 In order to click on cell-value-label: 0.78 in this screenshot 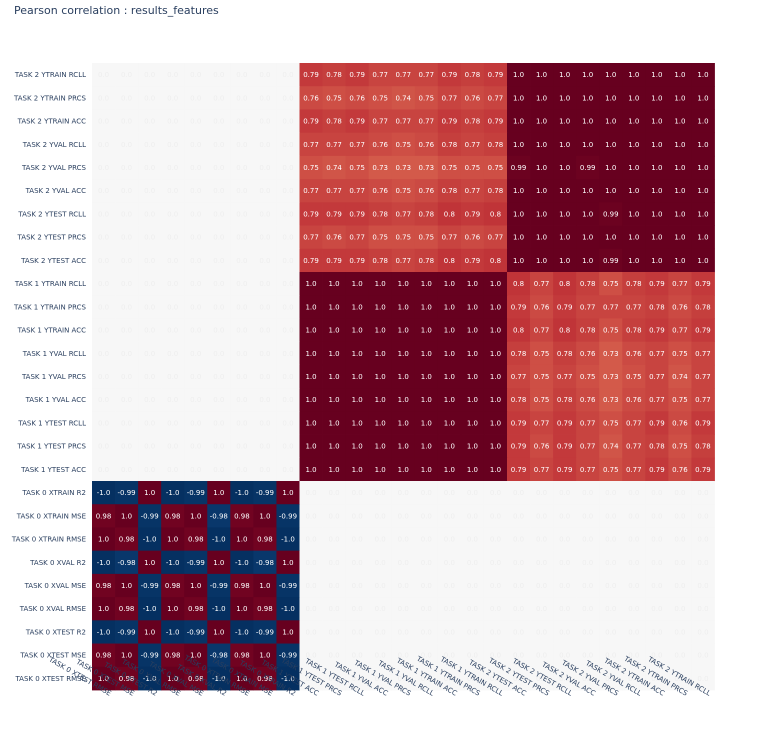, I will do `click(703, 447)`.